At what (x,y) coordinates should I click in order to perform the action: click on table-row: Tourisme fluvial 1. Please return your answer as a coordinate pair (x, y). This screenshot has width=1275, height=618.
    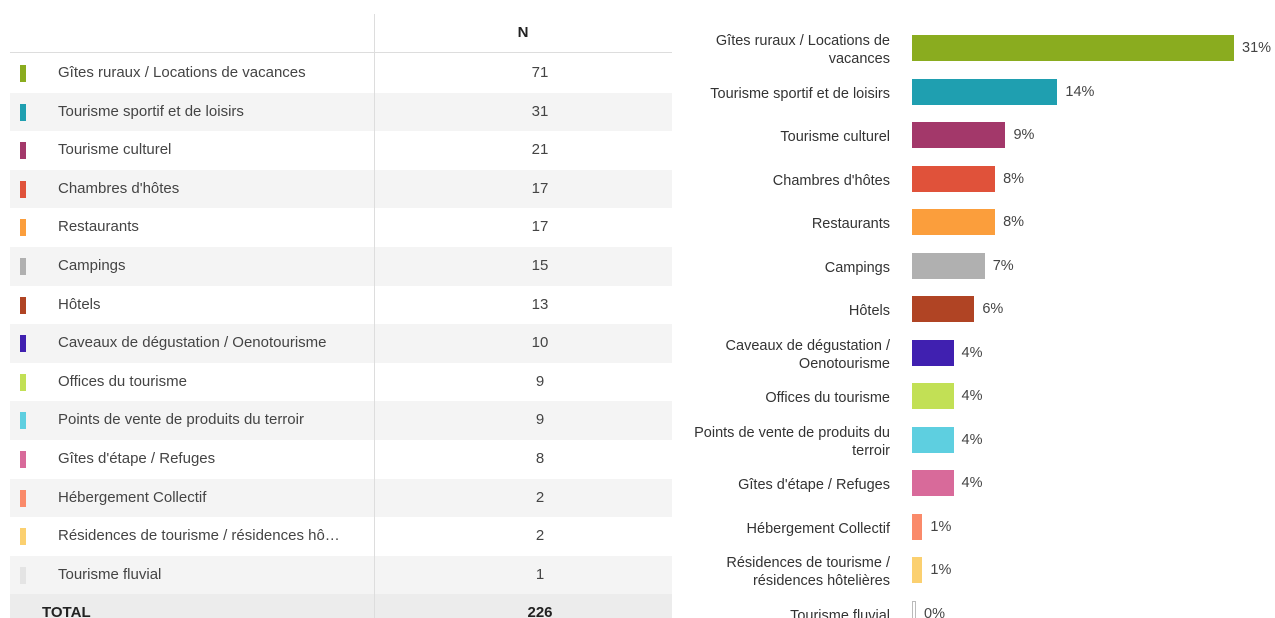
    Looking at the image, I should click on (341, 575).